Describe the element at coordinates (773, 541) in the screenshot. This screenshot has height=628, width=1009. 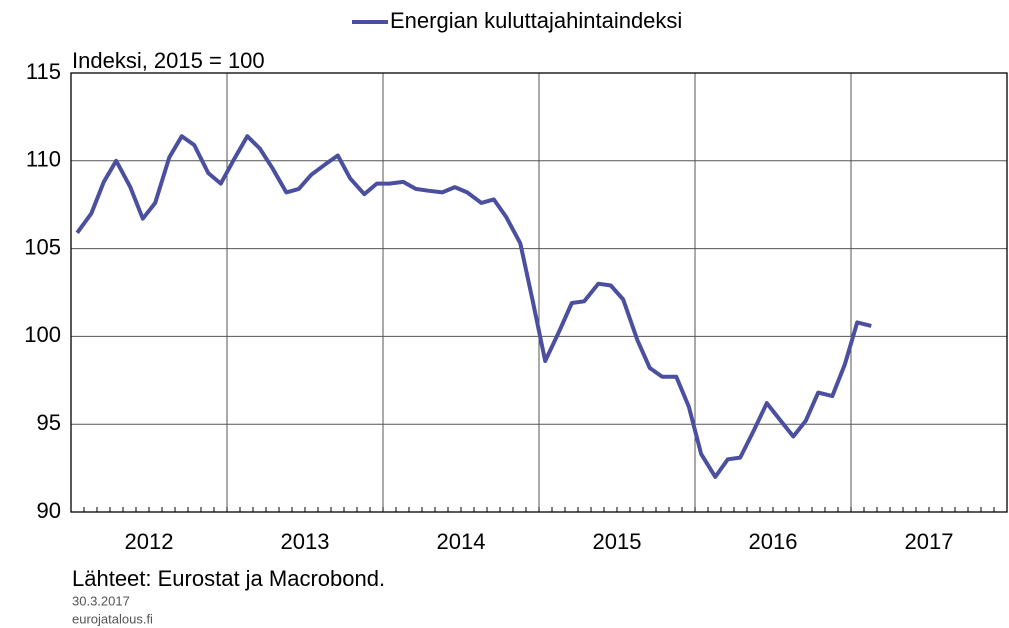
I see `x-tick-label: 2016` at that location.